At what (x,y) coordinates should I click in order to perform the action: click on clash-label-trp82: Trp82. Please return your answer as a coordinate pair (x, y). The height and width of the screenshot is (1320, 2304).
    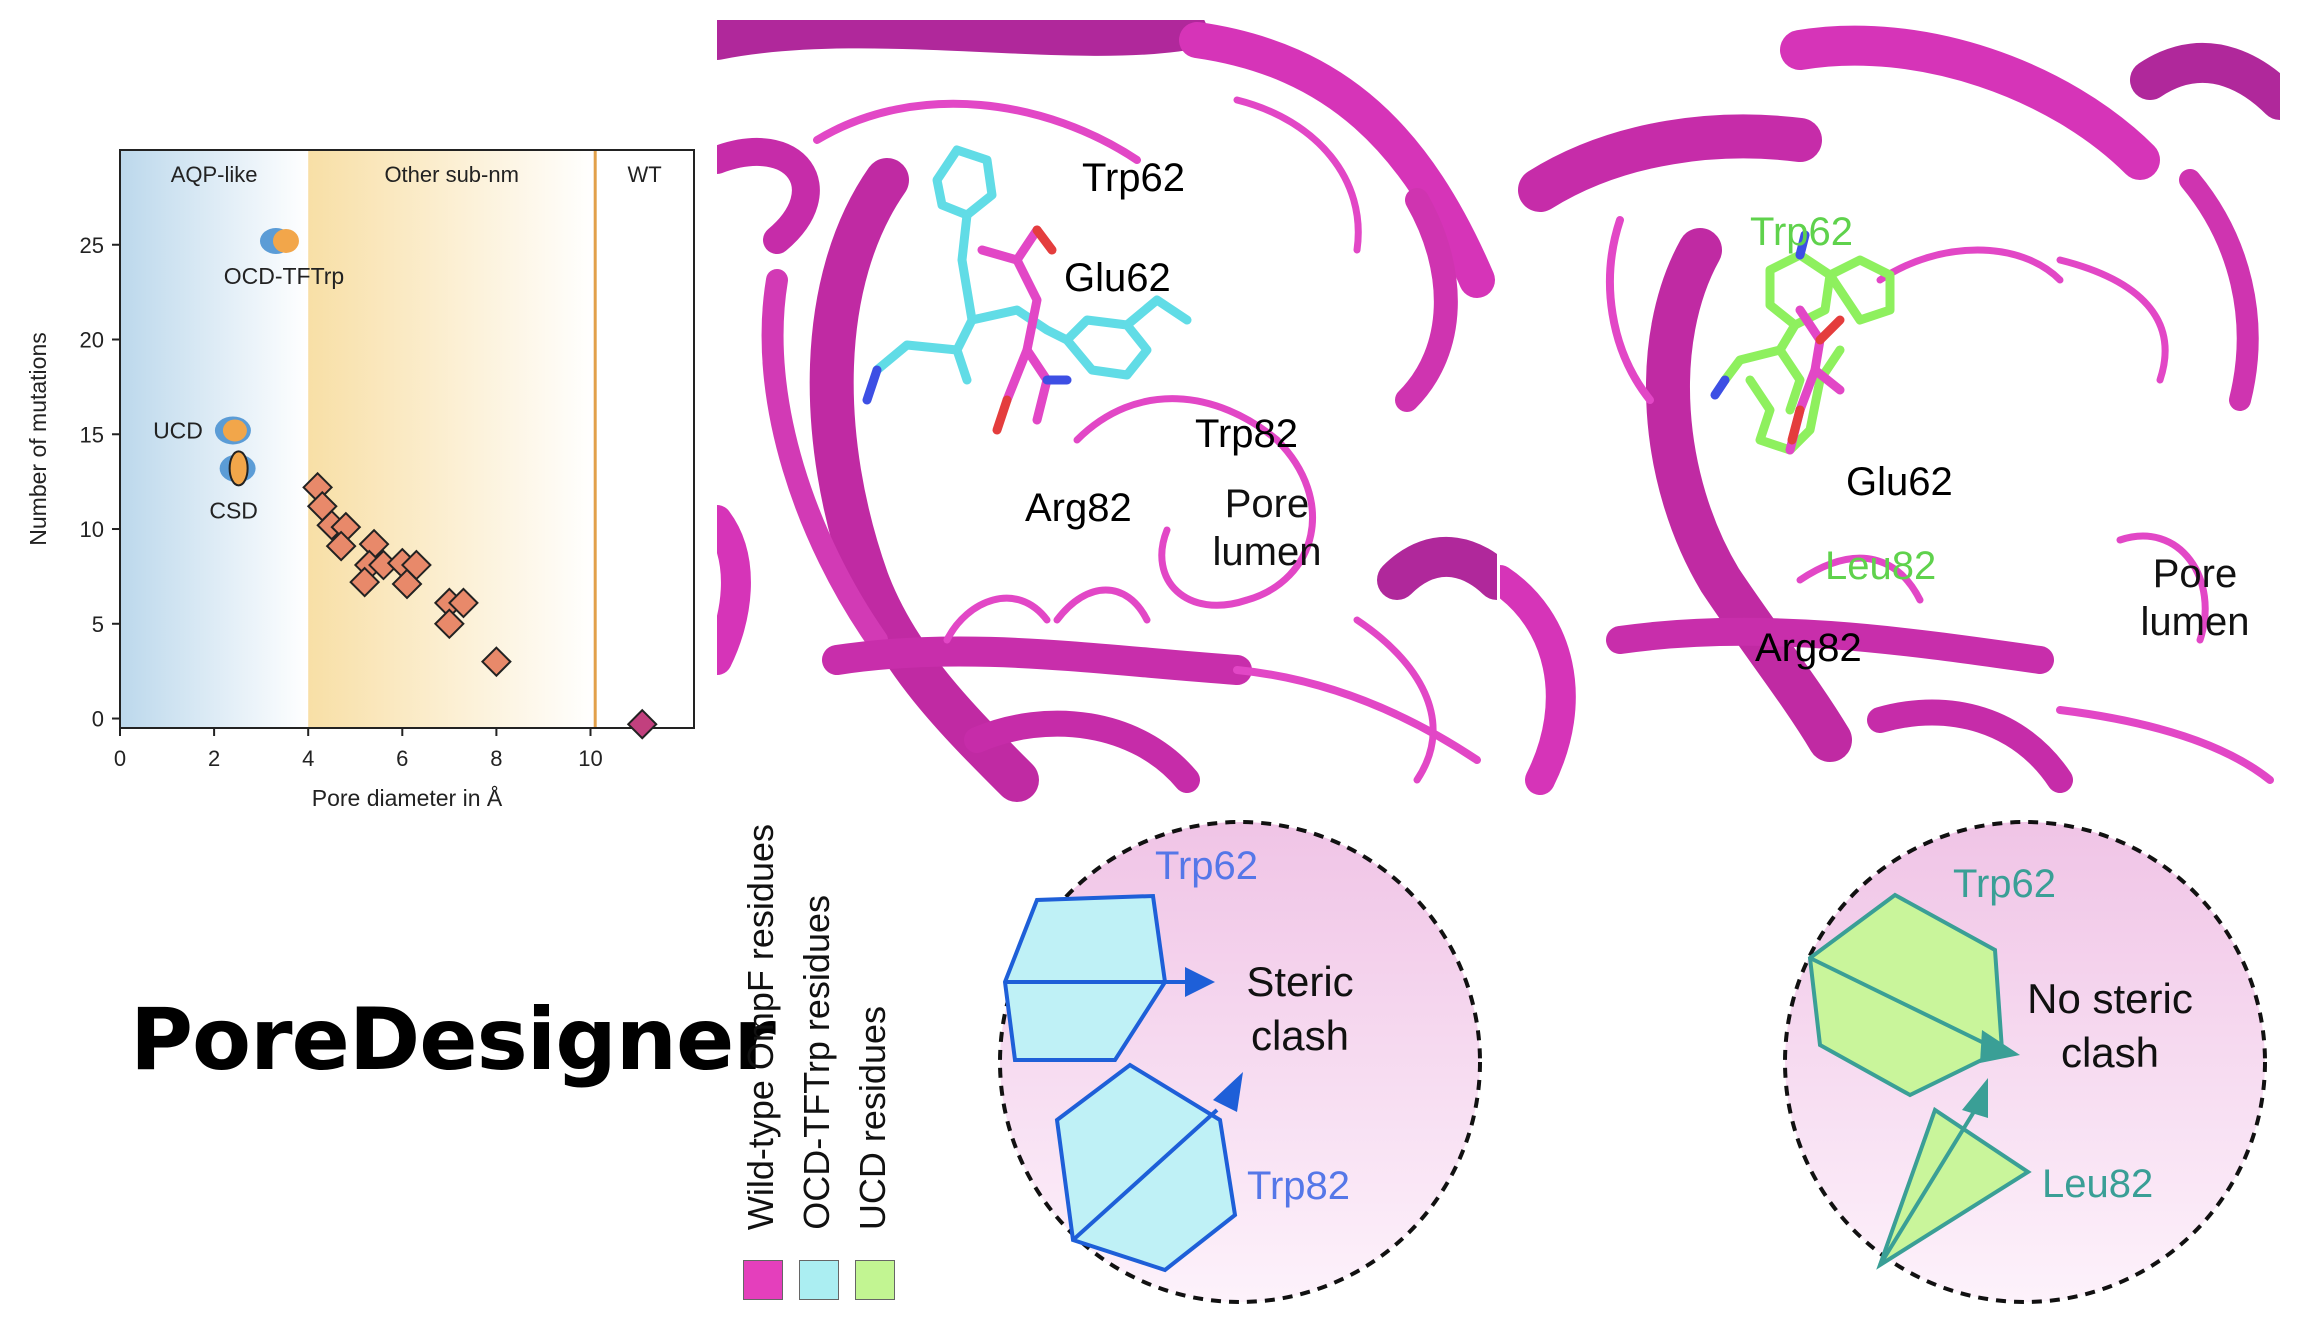
    Looking at the image, I should click on (1299, 1186).